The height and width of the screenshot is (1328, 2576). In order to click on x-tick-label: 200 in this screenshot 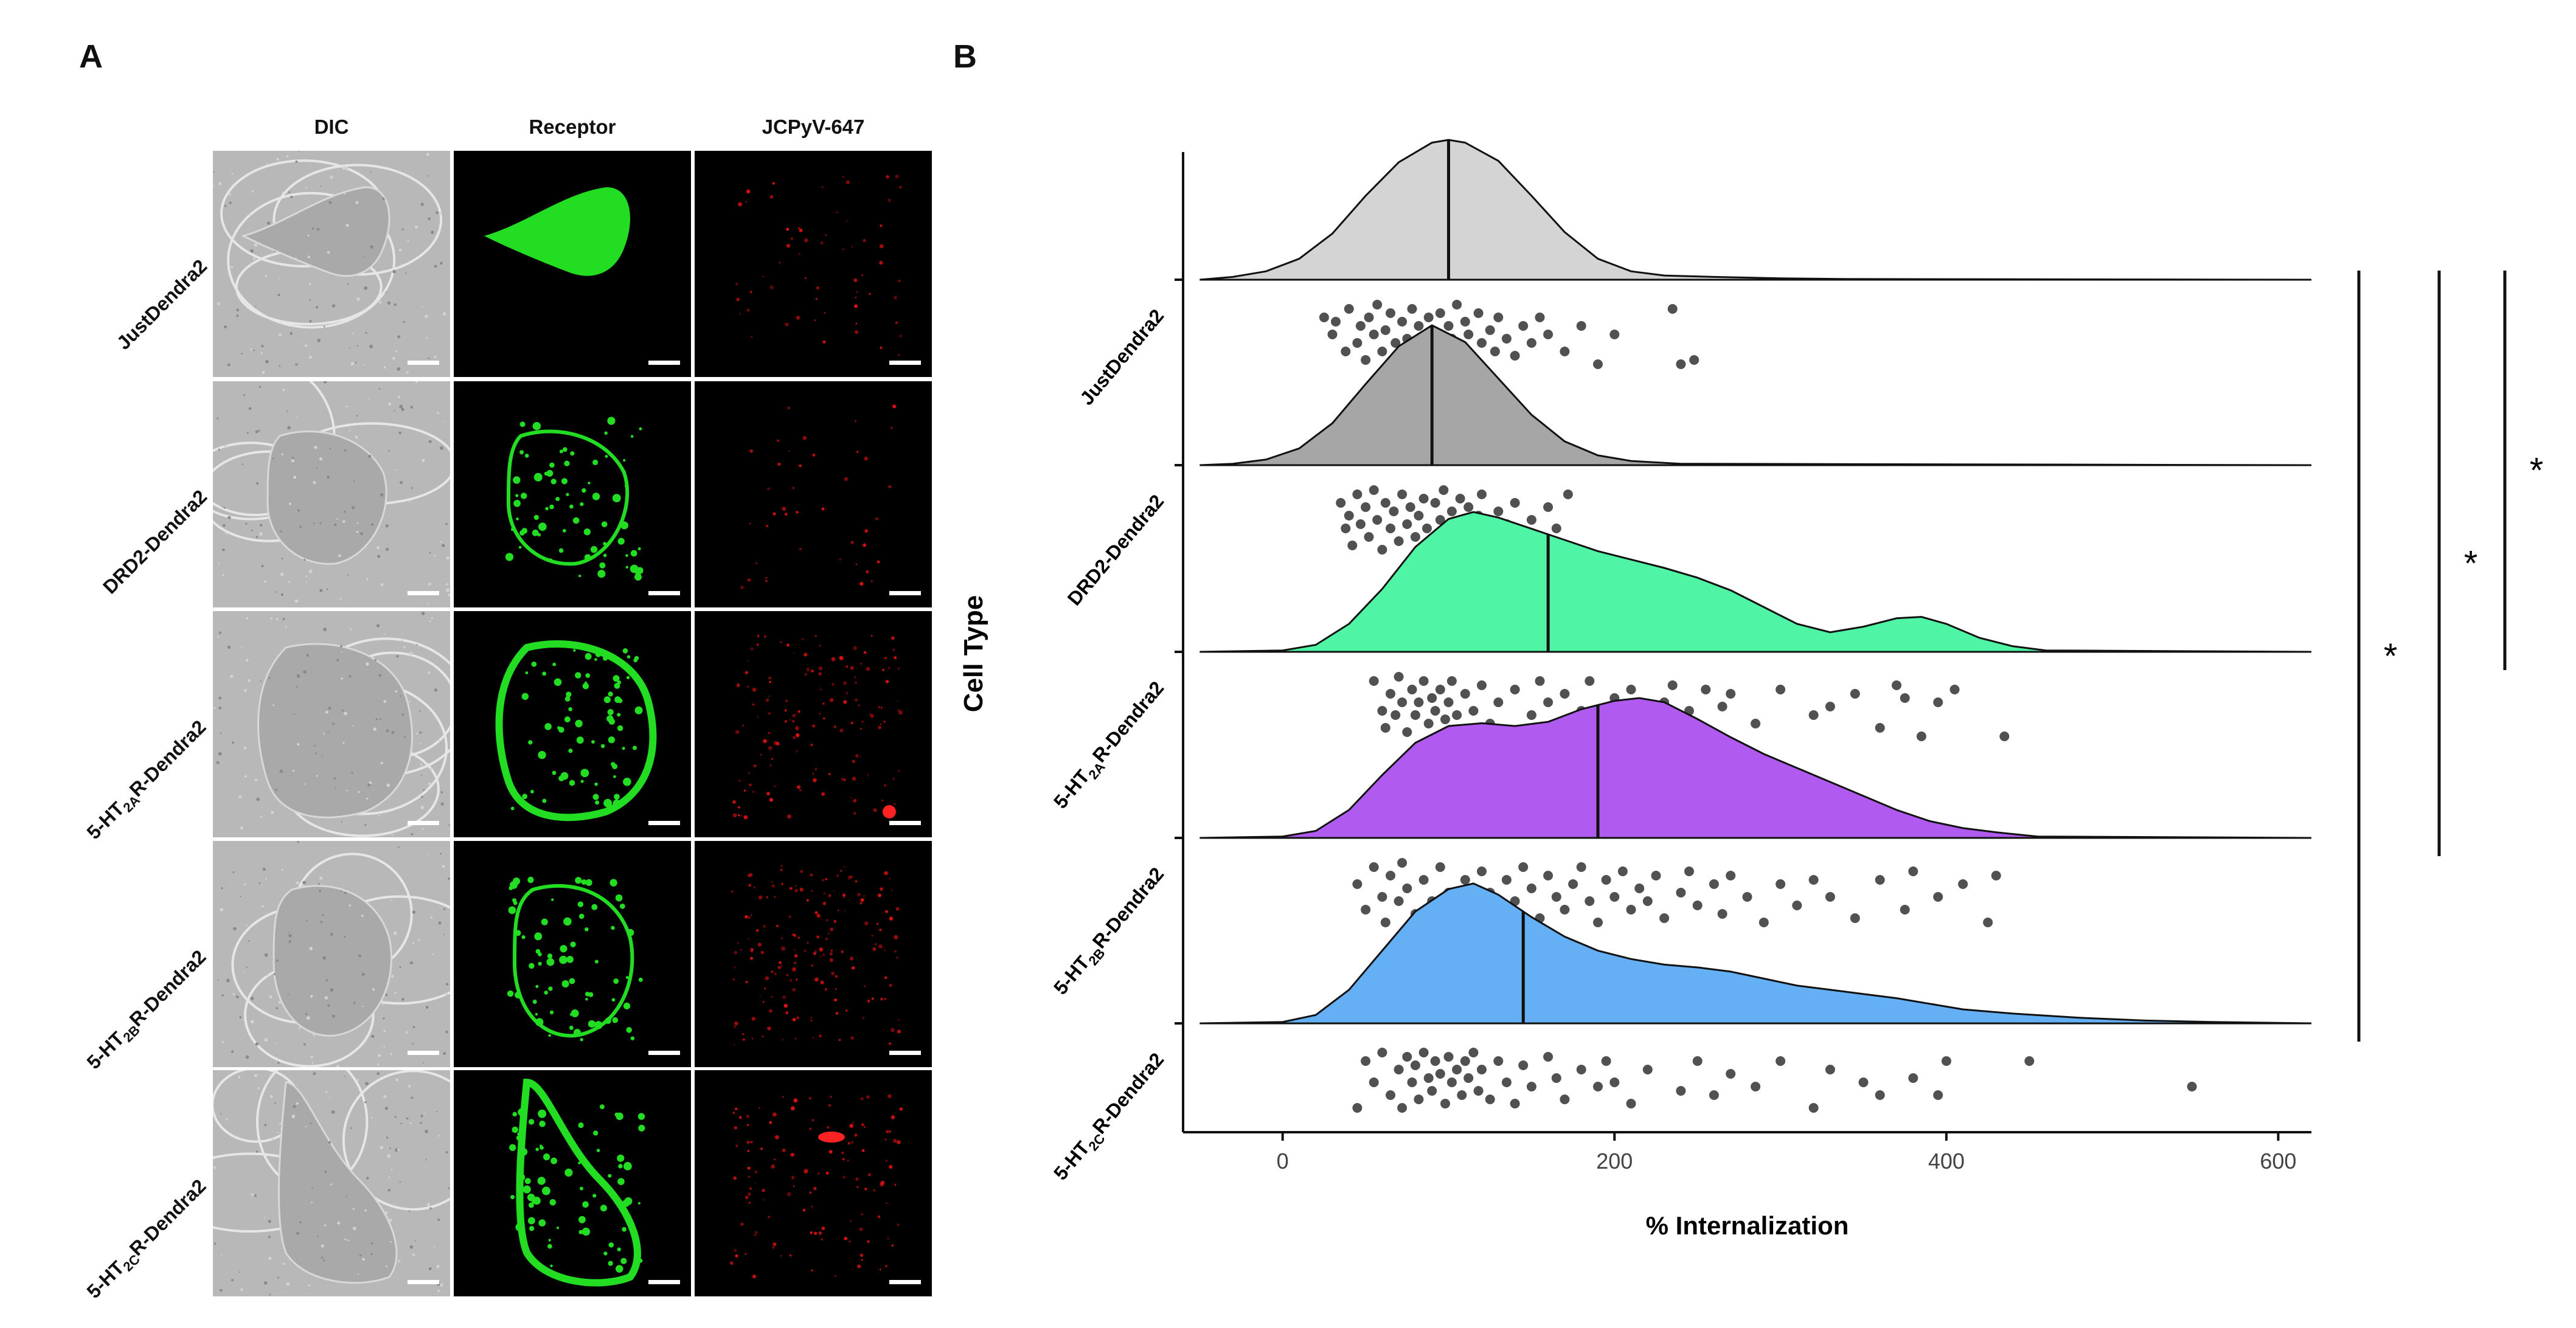, I will do `click(1614, 1161)`.